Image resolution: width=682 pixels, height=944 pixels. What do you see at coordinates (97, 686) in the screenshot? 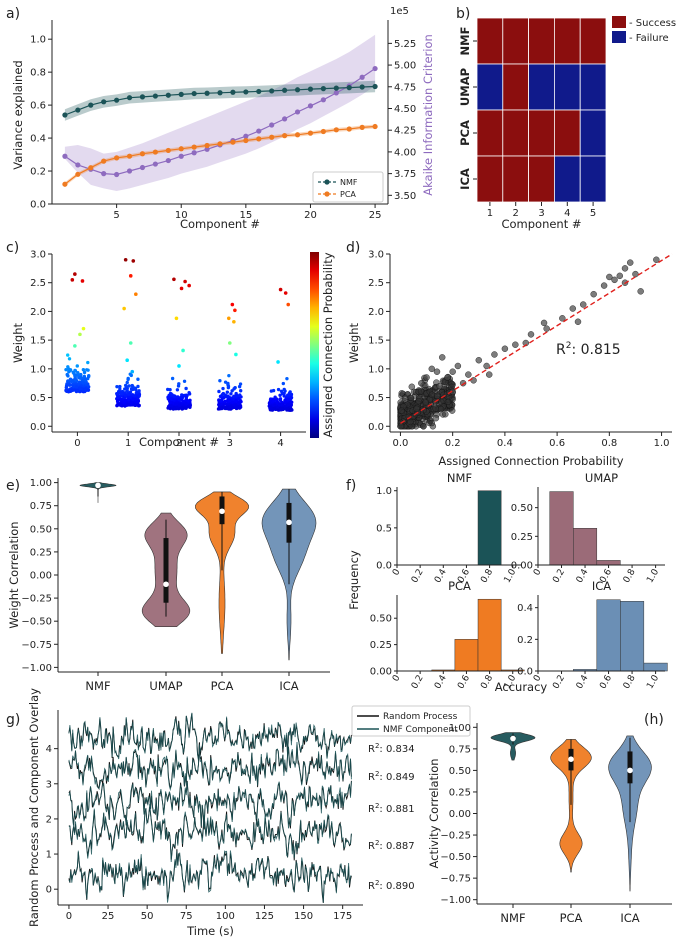
I see `panel-e-category-label: NMF` at bounding box center [97, 686].